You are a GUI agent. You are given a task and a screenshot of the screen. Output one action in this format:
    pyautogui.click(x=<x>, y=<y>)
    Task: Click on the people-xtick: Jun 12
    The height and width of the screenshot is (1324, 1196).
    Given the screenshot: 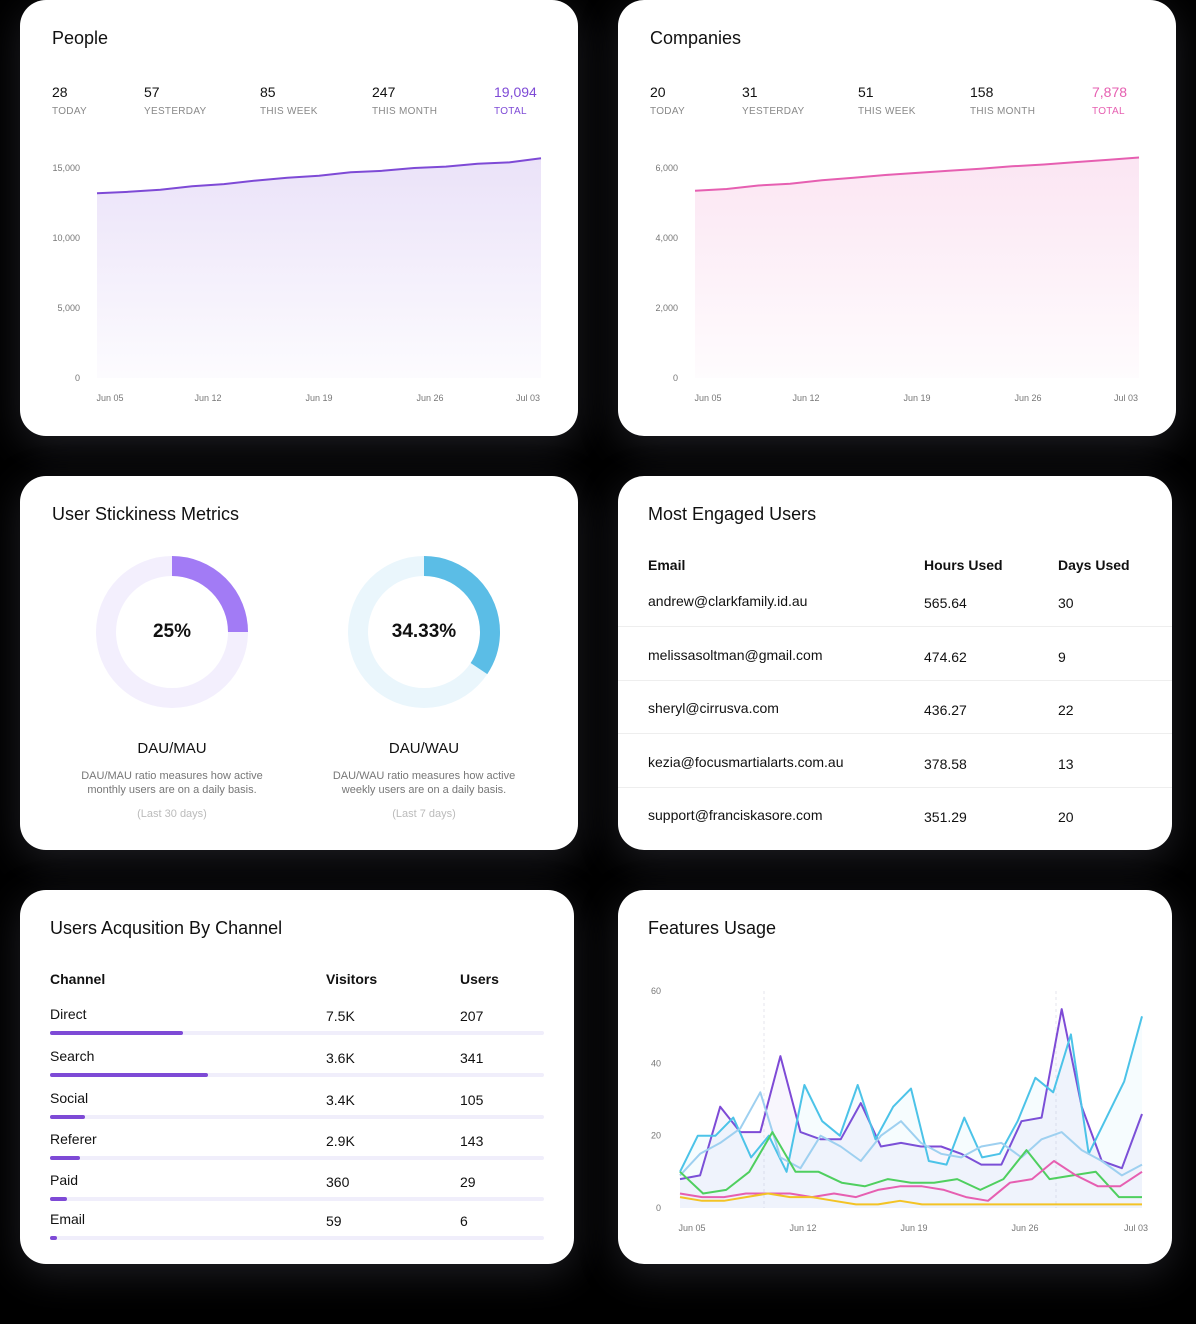 What is the action you would take?
    pyautogui.click(x=207, y=398)
    